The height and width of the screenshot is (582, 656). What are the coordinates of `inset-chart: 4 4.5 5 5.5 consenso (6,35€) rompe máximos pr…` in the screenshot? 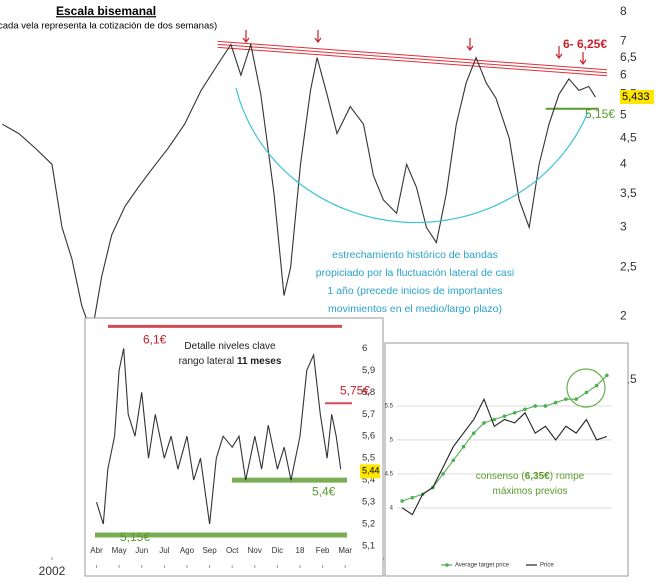 It's located at (498, 471).